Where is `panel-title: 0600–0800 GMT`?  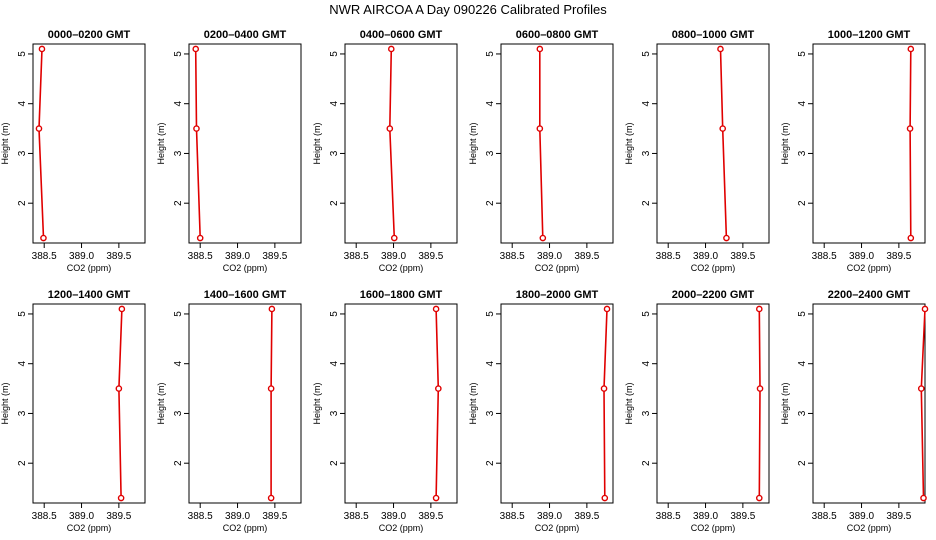
panel-title: 0600–0800 GMT is located at coordinates (557, 35).